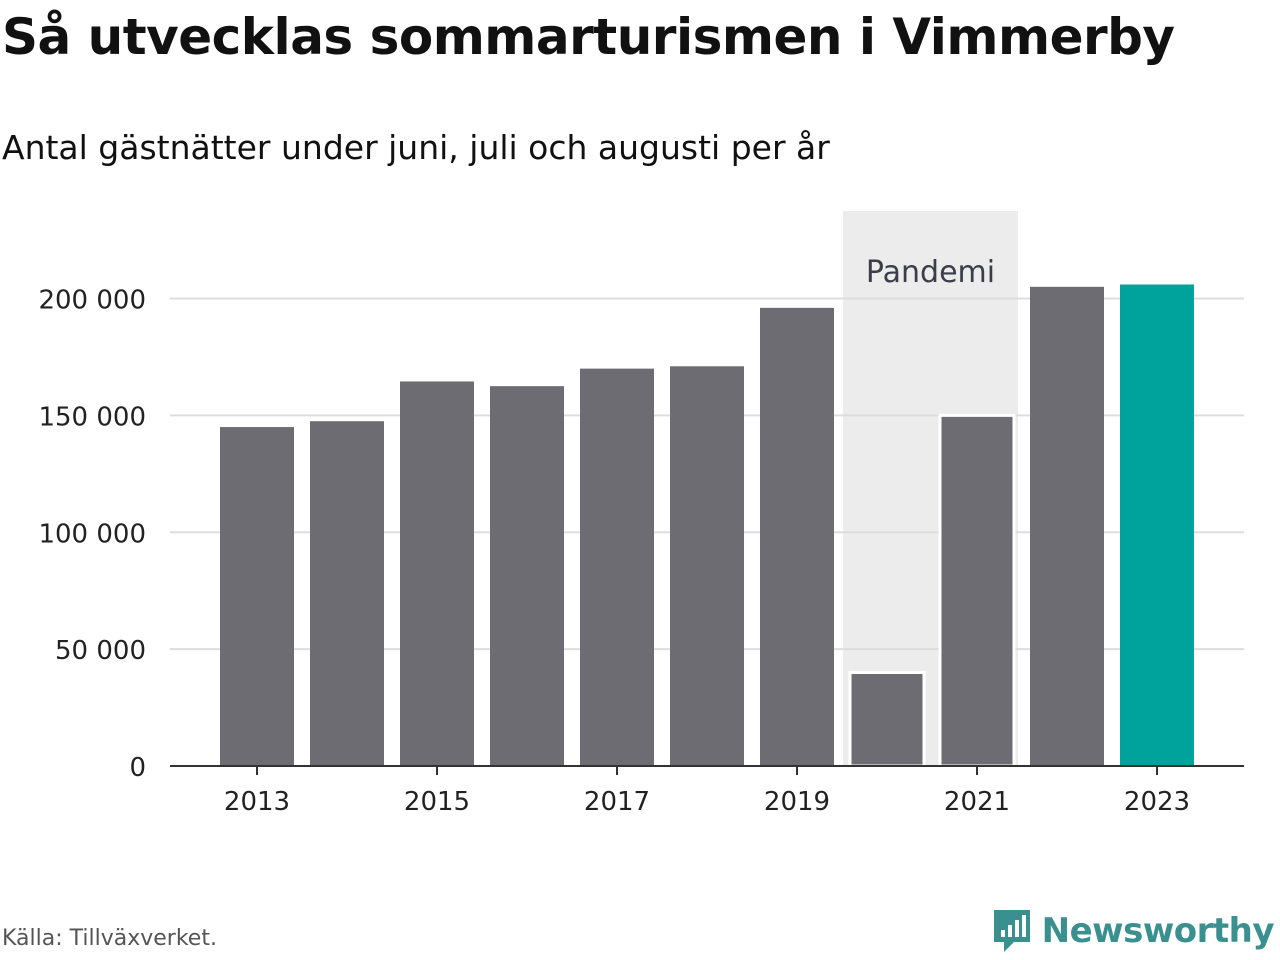 Image resolution: width=1280 pixels, height=960 pixels. I want to click on newsworthy-logo-icon, so click(1011, 931).